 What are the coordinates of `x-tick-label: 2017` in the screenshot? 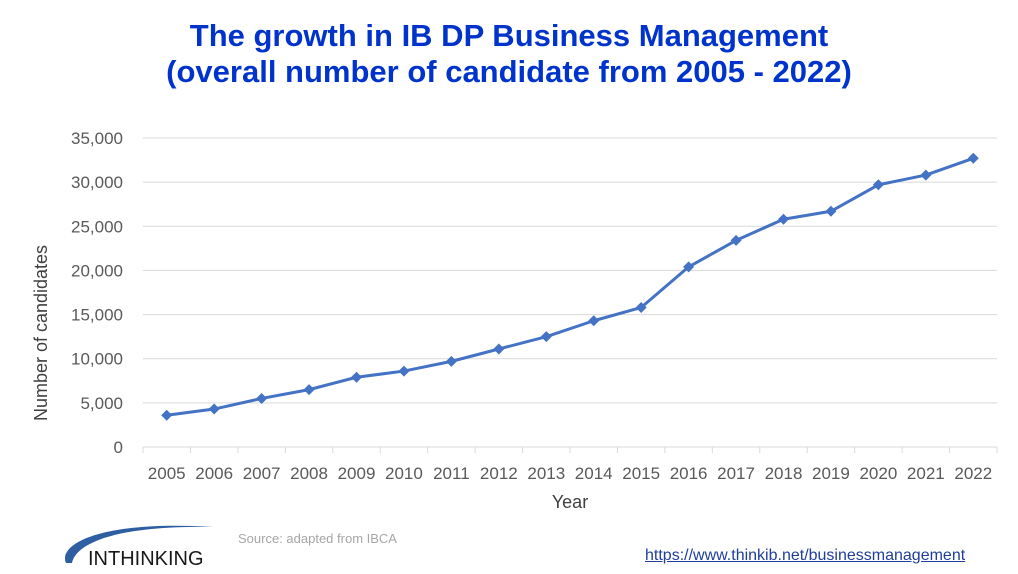 It's located at (736, 473).